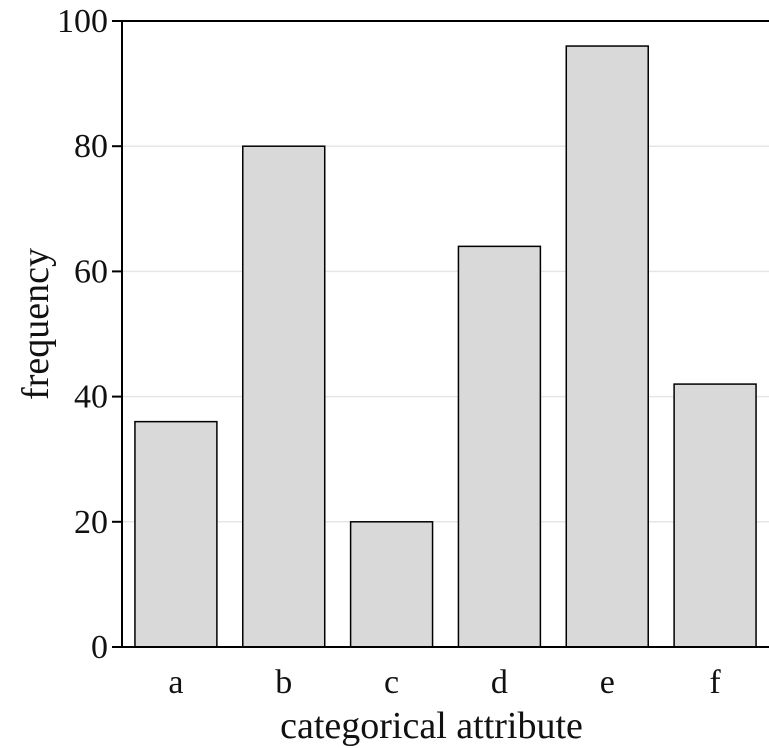 Image resolution: width=769 pixels, height=748 pixels. Describe the element at coordinates (431, 726) in the screenshot. I see `x-axis-label: categorical attribute` at that location.